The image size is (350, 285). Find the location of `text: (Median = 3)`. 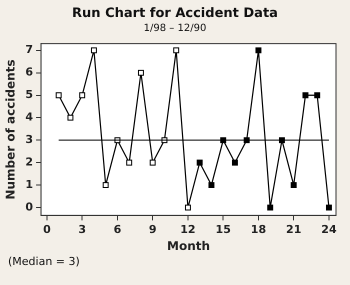

text: (Median = 3) is located at coordinates (44, 261).